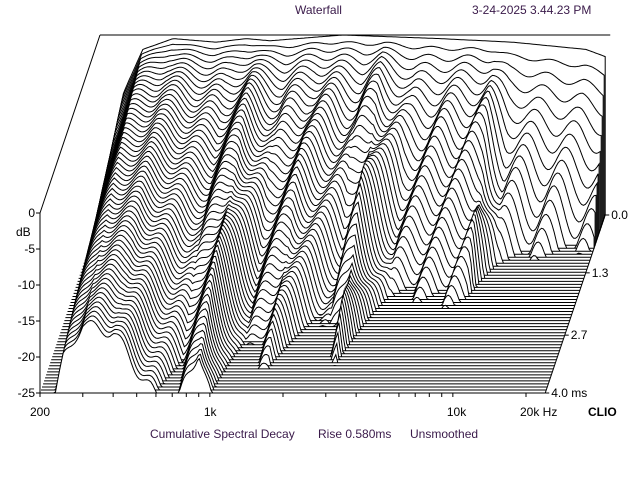  What do you see at coordinates (23, 232) in the screenshot?
I see `y-axis-label: dB` at bounding box center [23, 232].